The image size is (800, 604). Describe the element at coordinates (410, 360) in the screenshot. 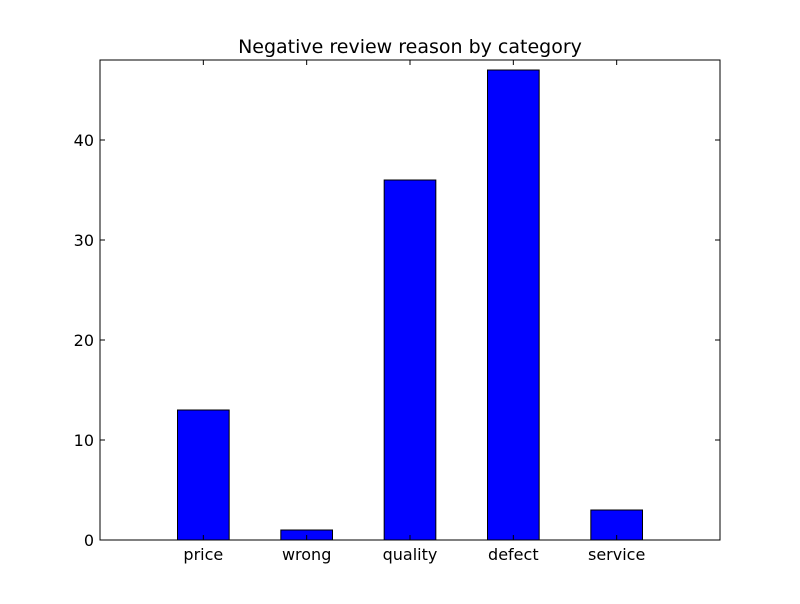

I see `bar-quality` at that location.